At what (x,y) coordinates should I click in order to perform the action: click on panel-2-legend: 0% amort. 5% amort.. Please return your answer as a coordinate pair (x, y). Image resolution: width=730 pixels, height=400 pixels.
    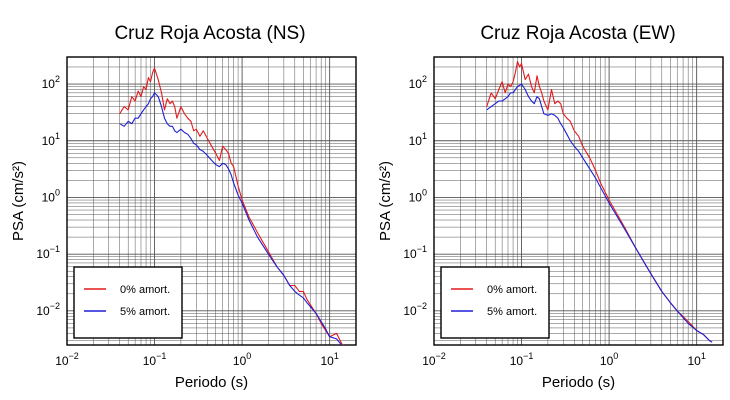
    Looking at the image, I should click on (495, 302).